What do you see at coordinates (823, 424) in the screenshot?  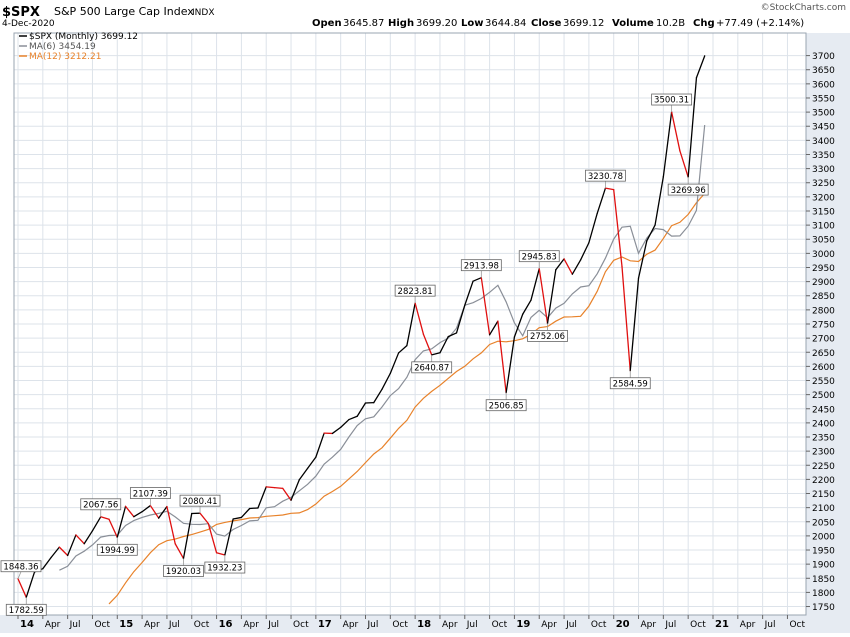 I see `y-tick-label: 2400` at bounding box center [823, 424].